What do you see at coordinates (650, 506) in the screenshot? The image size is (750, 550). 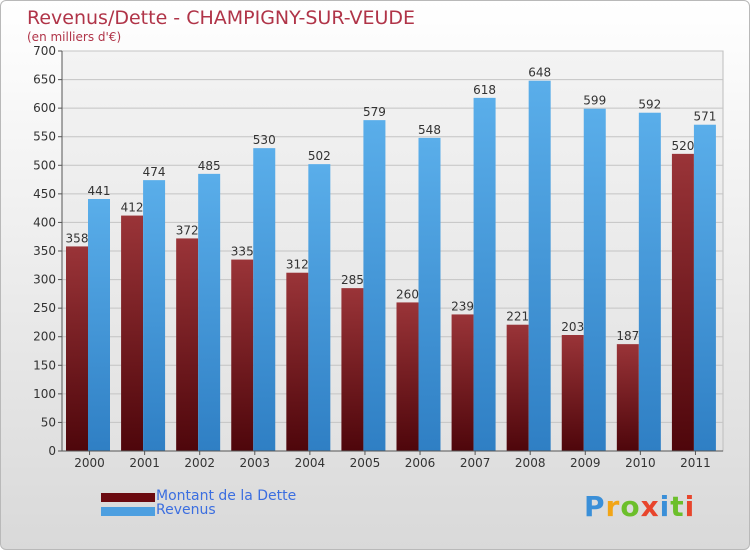 I see `logo-letter: x` at bounding box center [650, 506].